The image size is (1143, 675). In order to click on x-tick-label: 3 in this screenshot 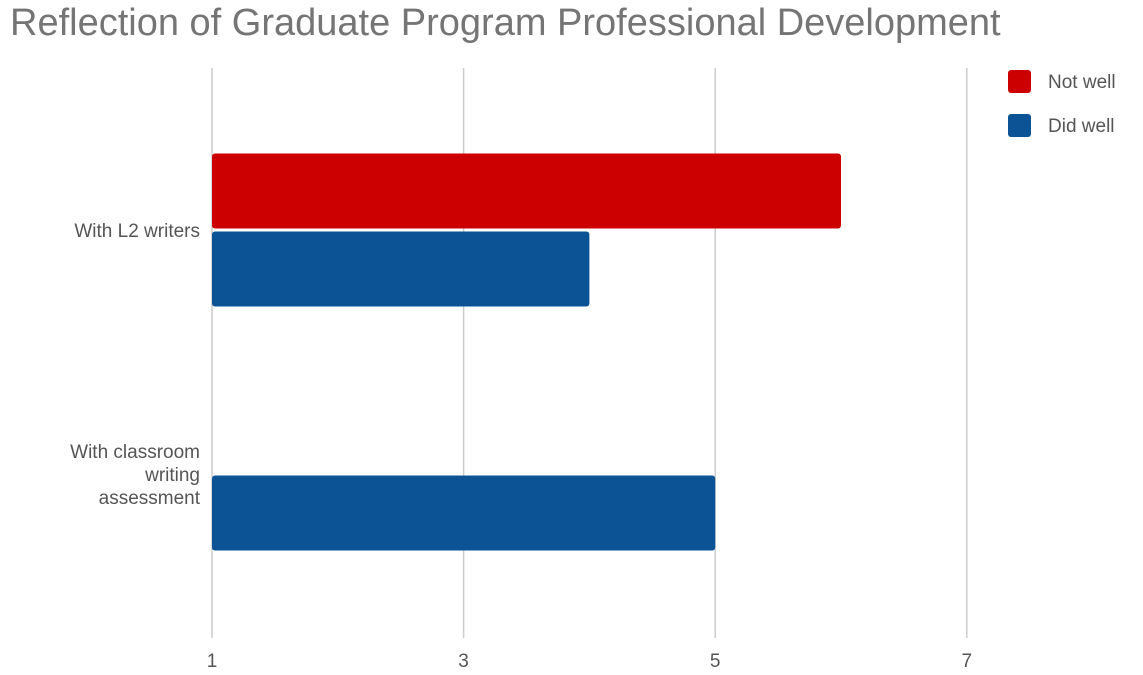, I will do `click(463, 661)`.